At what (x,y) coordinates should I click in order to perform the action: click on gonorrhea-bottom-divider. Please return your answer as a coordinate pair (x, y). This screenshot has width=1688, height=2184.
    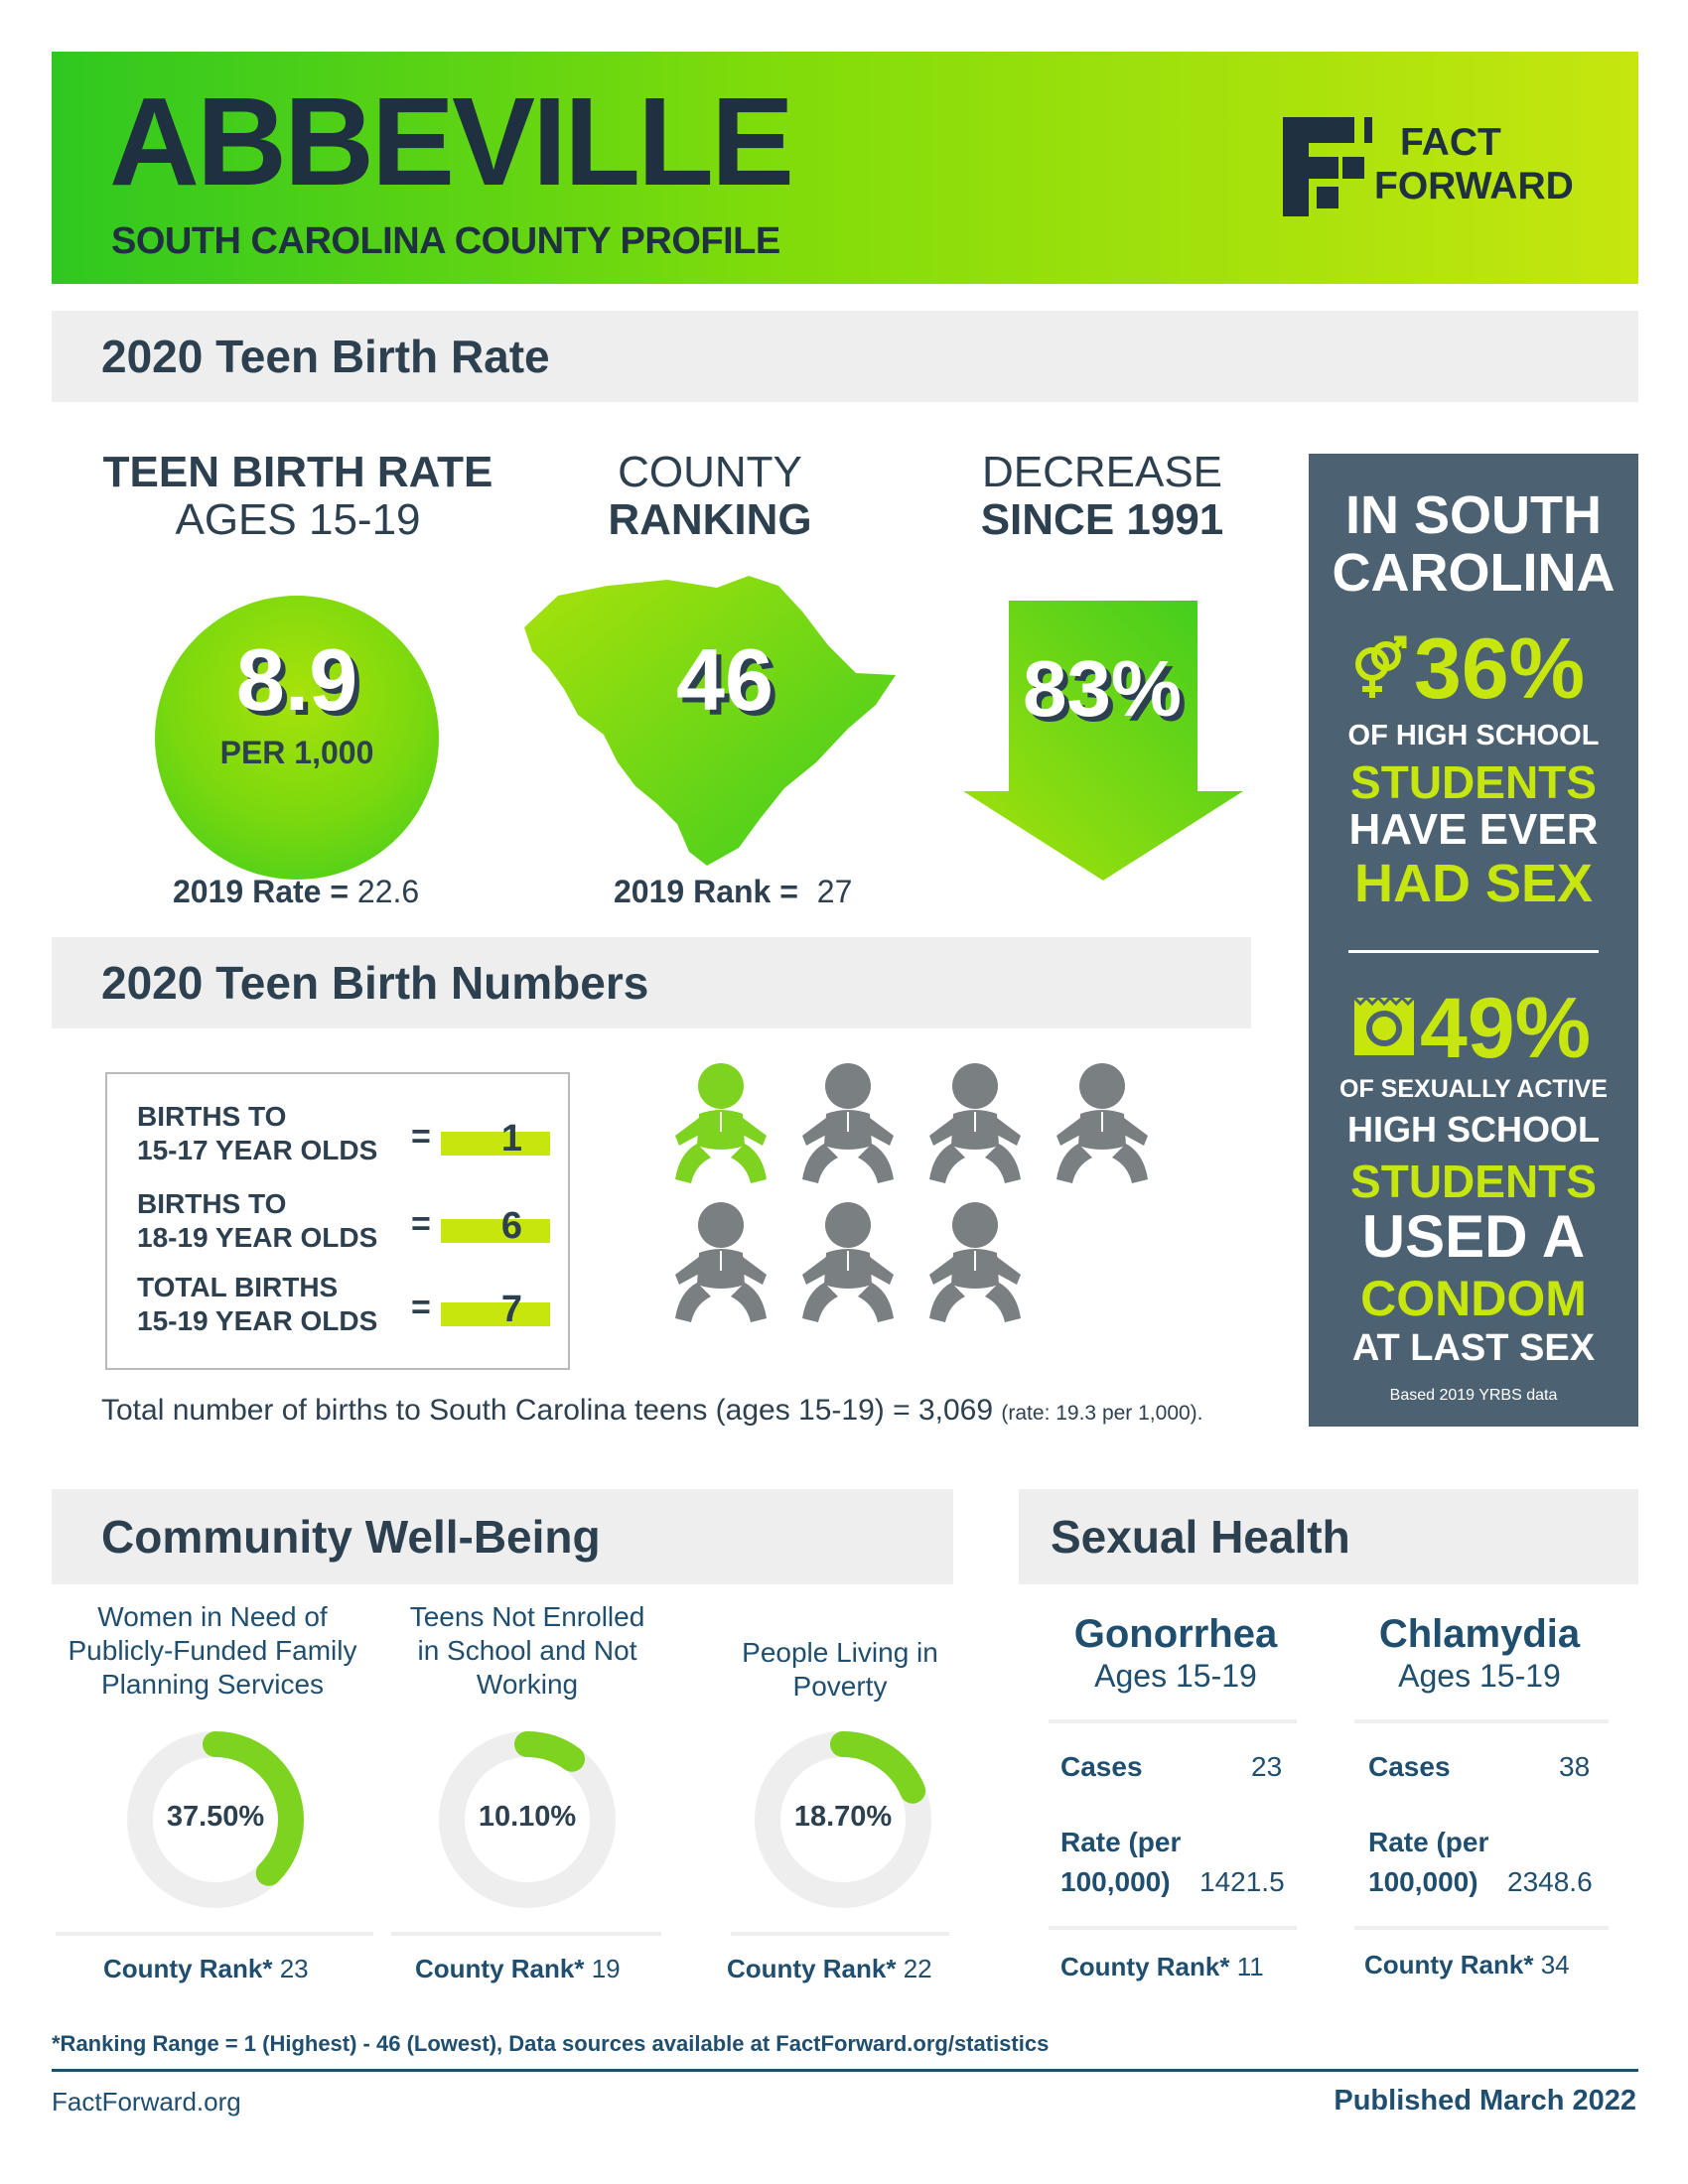
    Looking at the image, I should click on (1173, 1928).